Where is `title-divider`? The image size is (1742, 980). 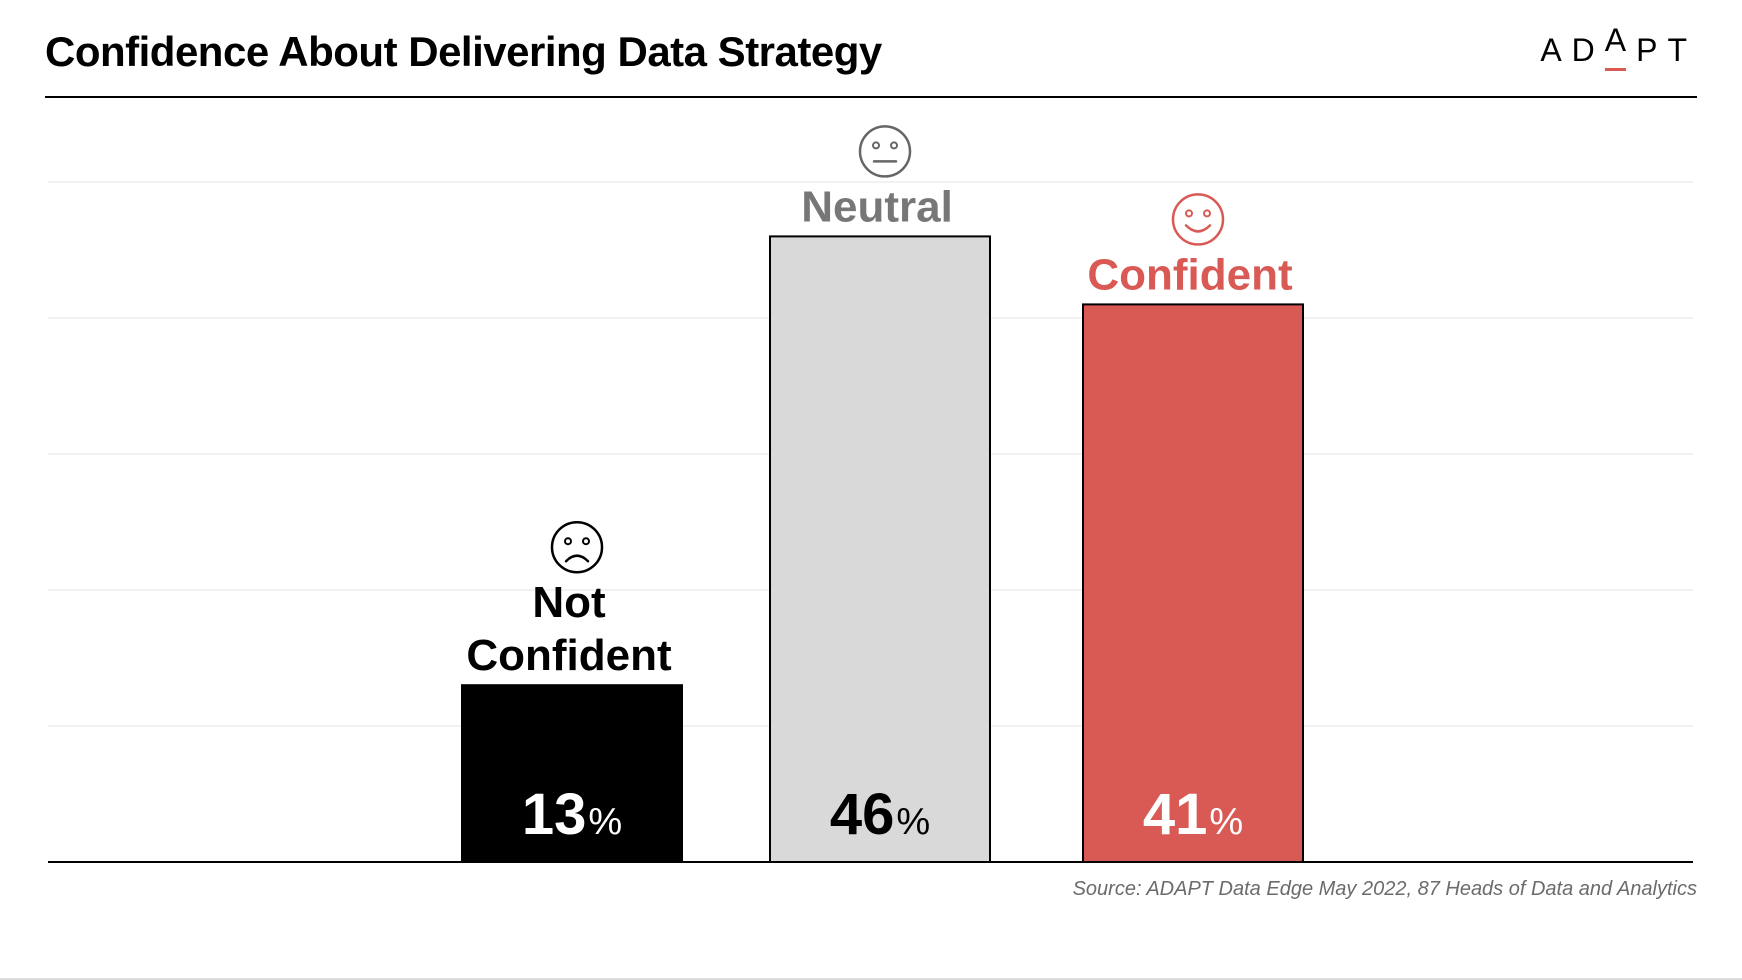 title-divider is located at coordinates (871, 97).